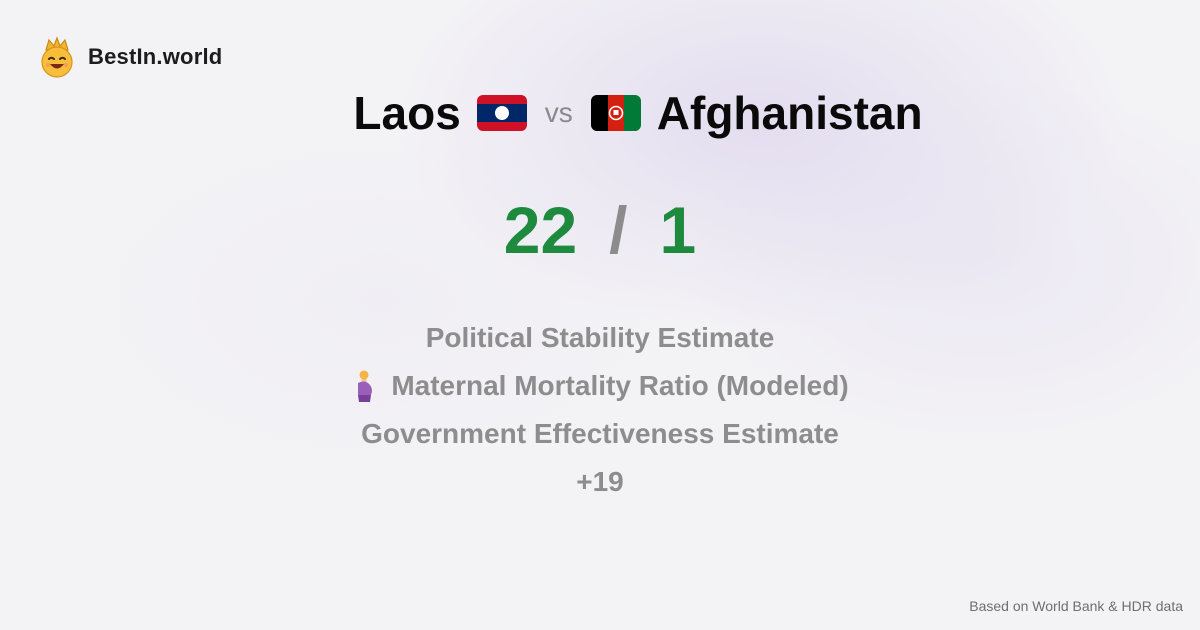 Image resolution: width=1200 pixels, height=630 pixels. Describe the element at coordinates (540, 230) in the screenshot. I see `left-score: 22` at that location.